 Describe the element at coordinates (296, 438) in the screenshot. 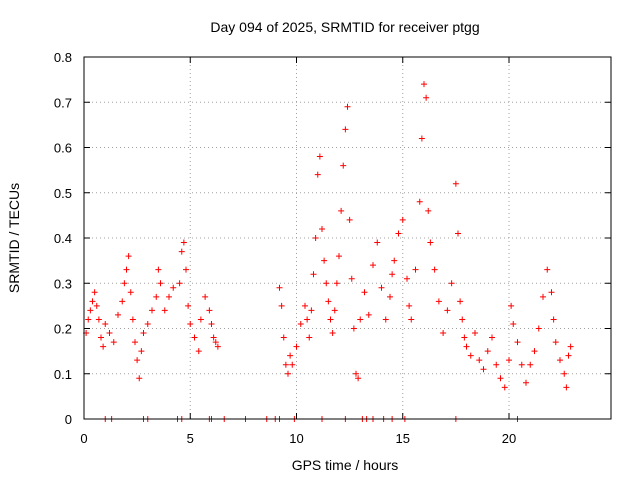

I see `x-tick-label: 10` at that location.